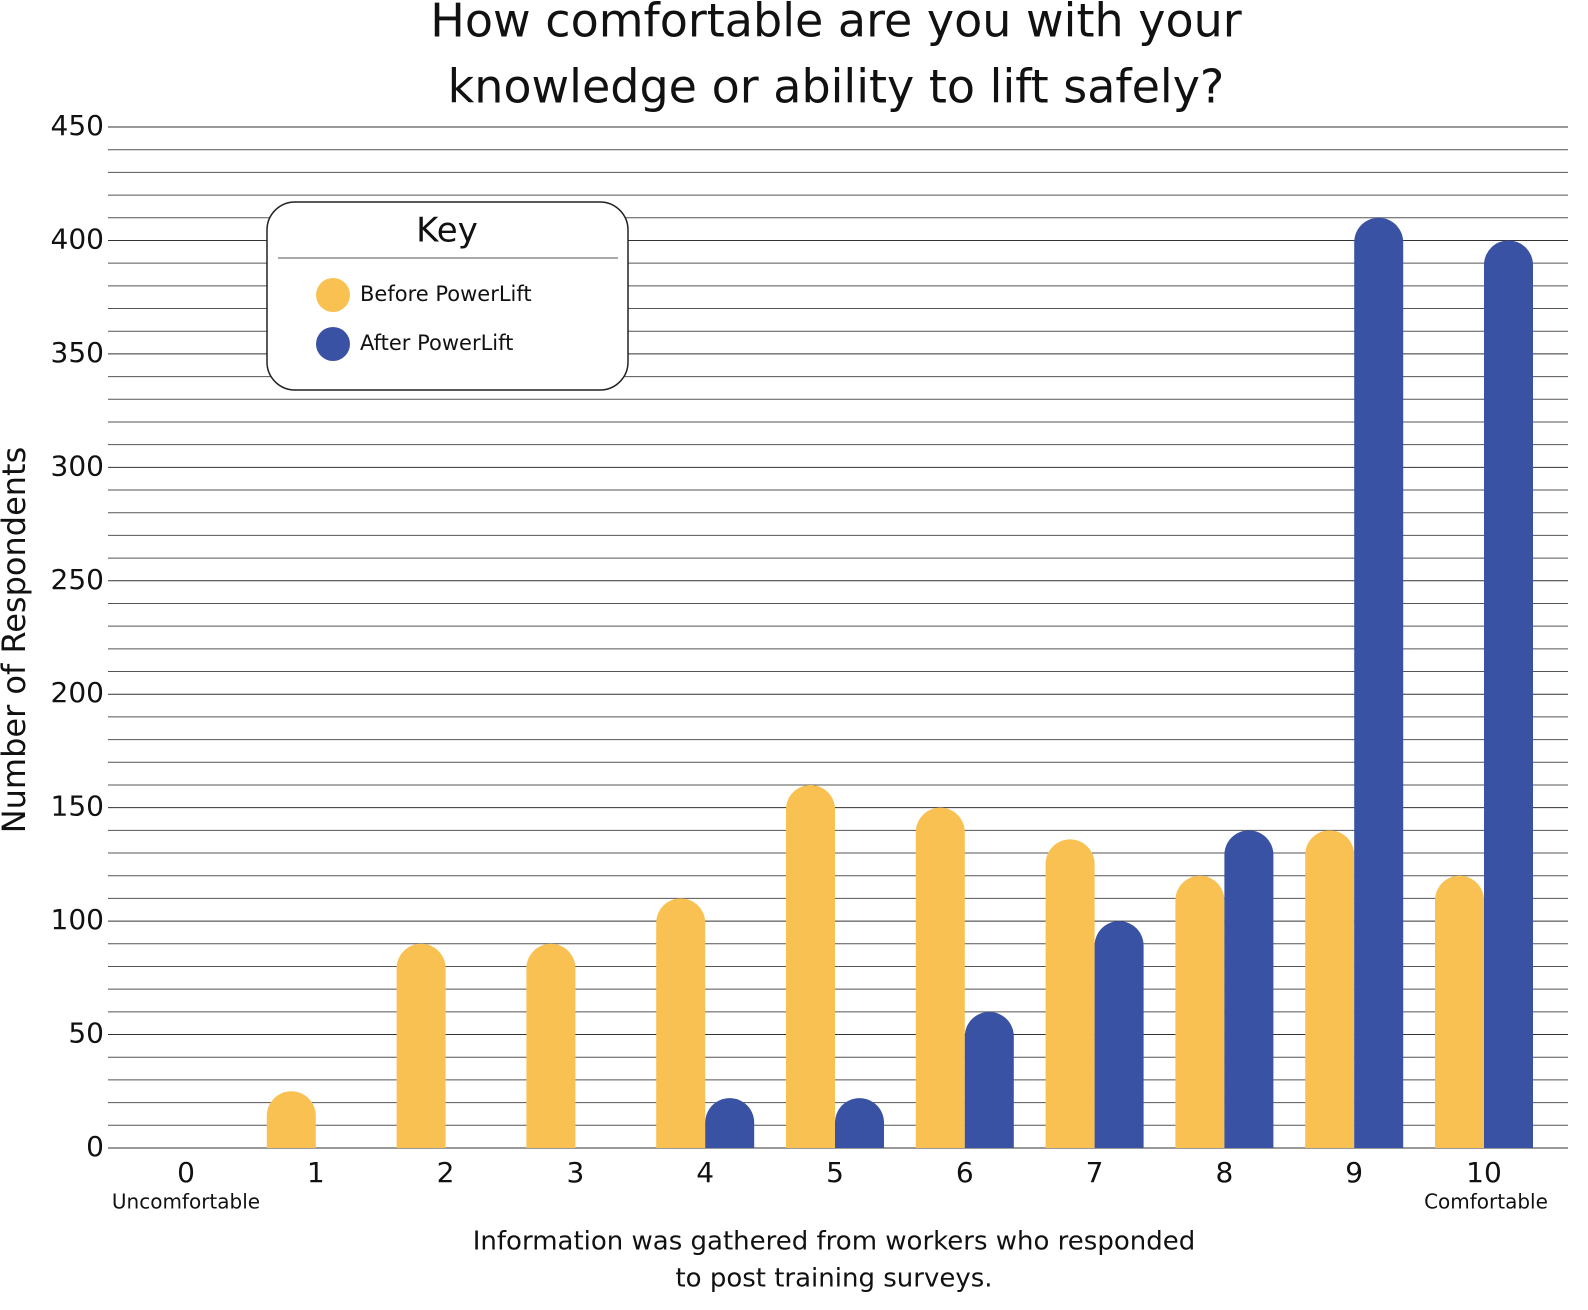  What do you see at coordinates (1224, 1172) in the screenshot?
I see `x-tick-label: 8` at bounding box center [1224, 1172].